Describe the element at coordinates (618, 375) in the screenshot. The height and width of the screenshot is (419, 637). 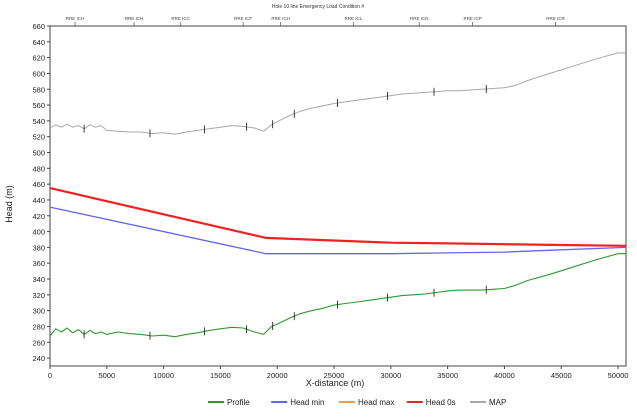
I see `x-tick-label: 50000` at that location.